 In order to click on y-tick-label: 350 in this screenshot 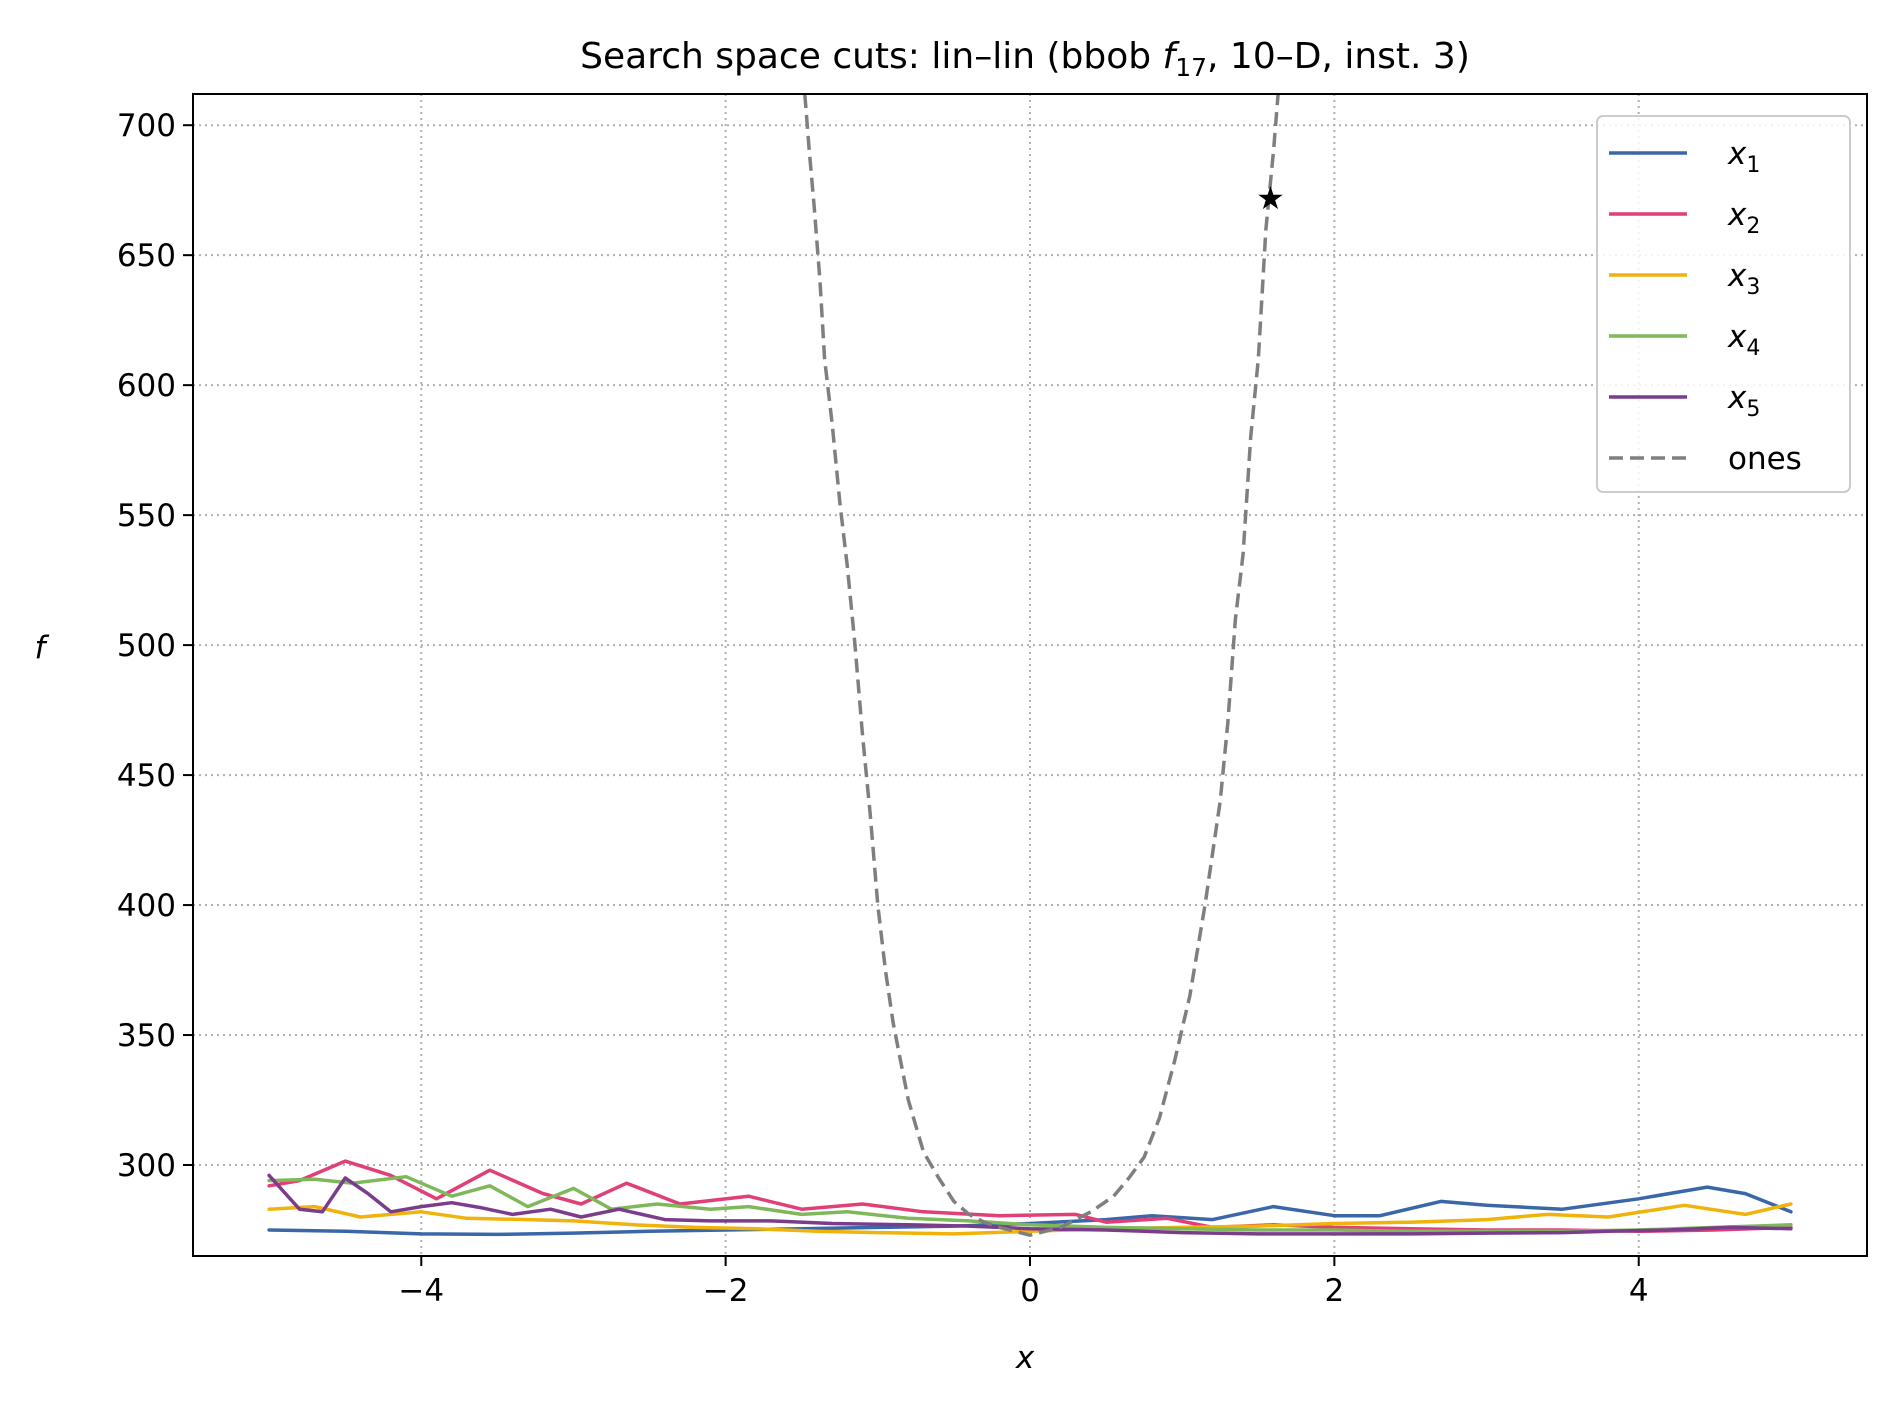, I will do `click(146, 1036)`.